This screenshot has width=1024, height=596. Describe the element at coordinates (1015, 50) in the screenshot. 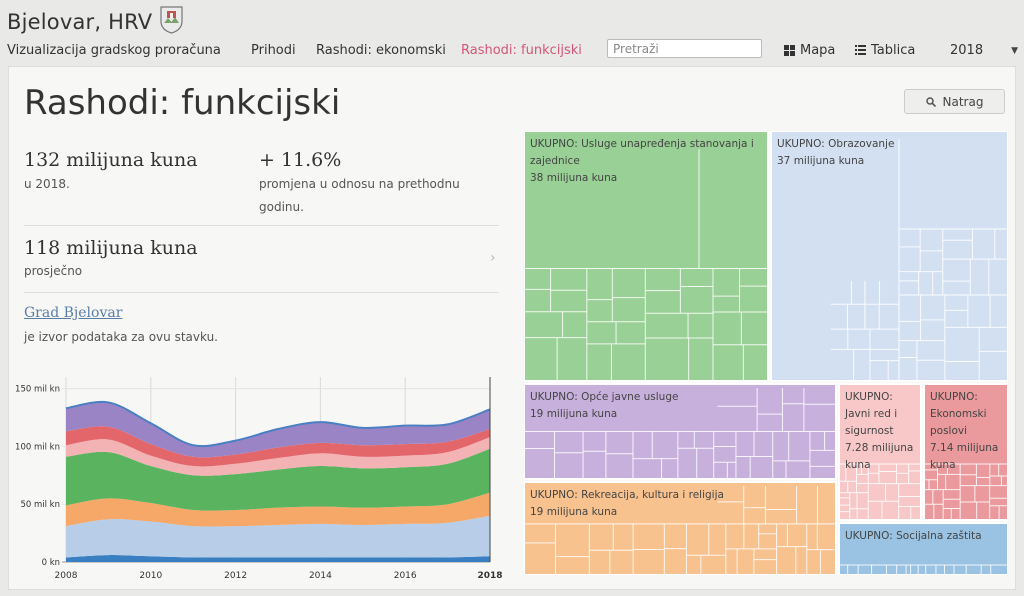

I see `chevron-down-icon: ▼` at that location.